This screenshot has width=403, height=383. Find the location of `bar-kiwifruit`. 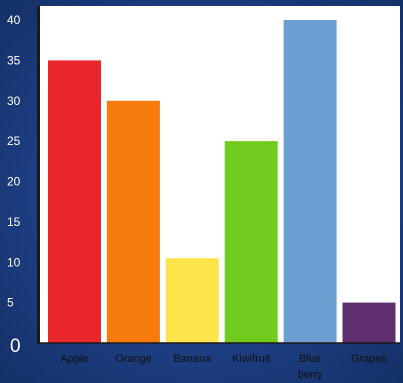

bar-kiwifruit is located at coordinates (251, 242).